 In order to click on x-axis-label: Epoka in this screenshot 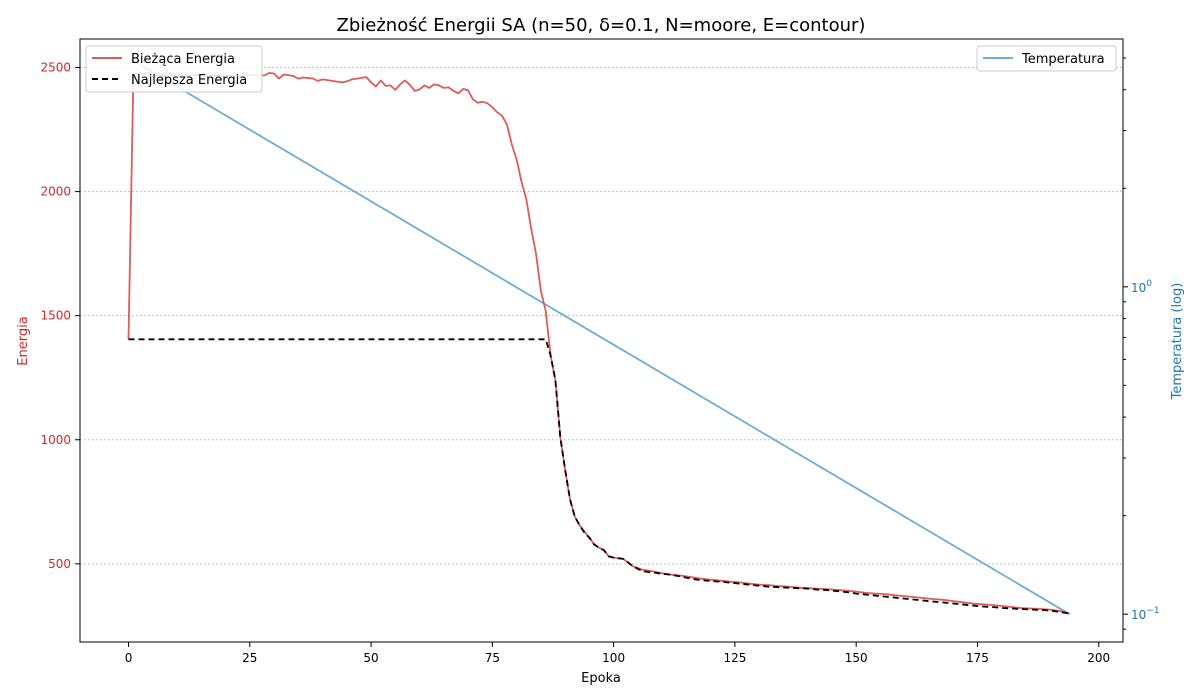, I will do `click(601, 678)`.